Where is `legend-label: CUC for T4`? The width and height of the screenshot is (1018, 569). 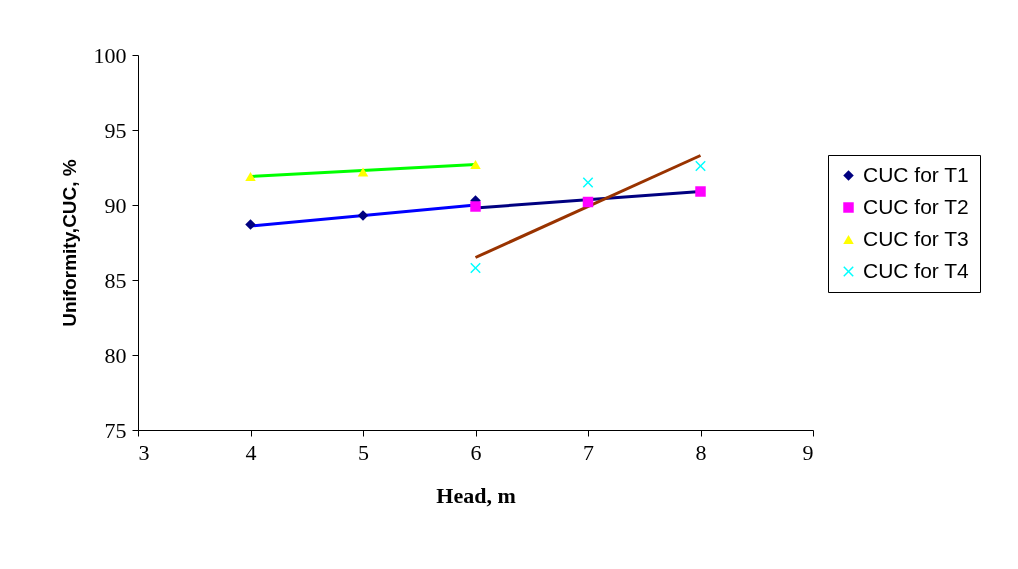
legend-label: CUC for T4 is located at coordinates (916, 270).